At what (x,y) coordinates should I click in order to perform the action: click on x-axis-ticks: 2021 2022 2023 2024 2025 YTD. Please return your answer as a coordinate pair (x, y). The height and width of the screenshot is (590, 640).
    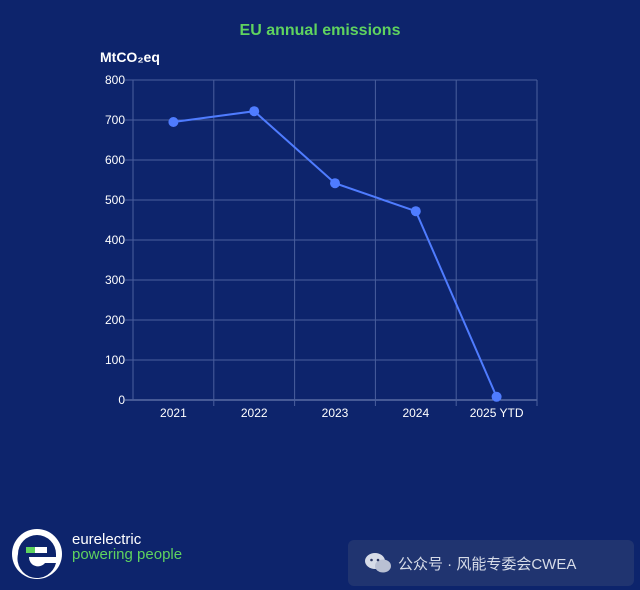
    Looking at the image, I should click on (342, 413).